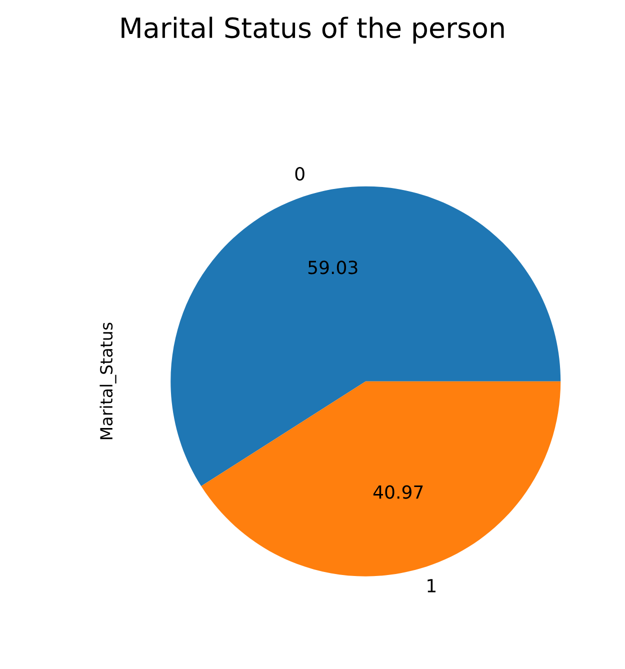  I want to click on text: Marital_Status, so click(108, 381).